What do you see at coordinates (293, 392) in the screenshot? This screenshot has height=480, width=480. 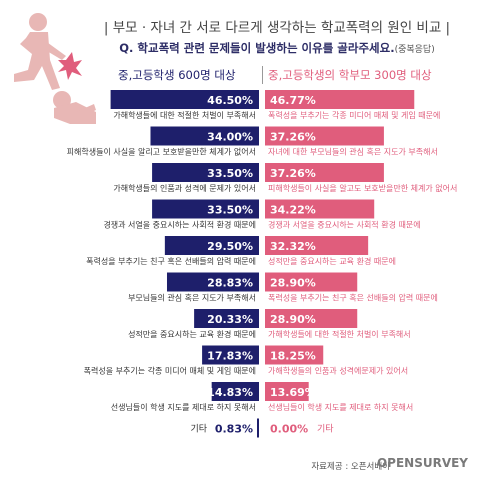 I see `value-right-8: 13.69%` at bounding box center [293, 392].